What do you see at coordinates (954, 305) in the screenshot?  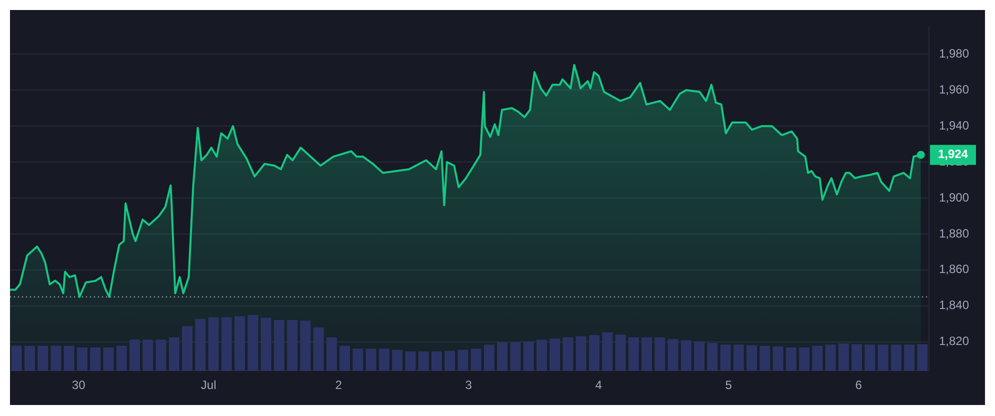 I see `y-tick-label: 1,840` at bounding box center [954, 305].